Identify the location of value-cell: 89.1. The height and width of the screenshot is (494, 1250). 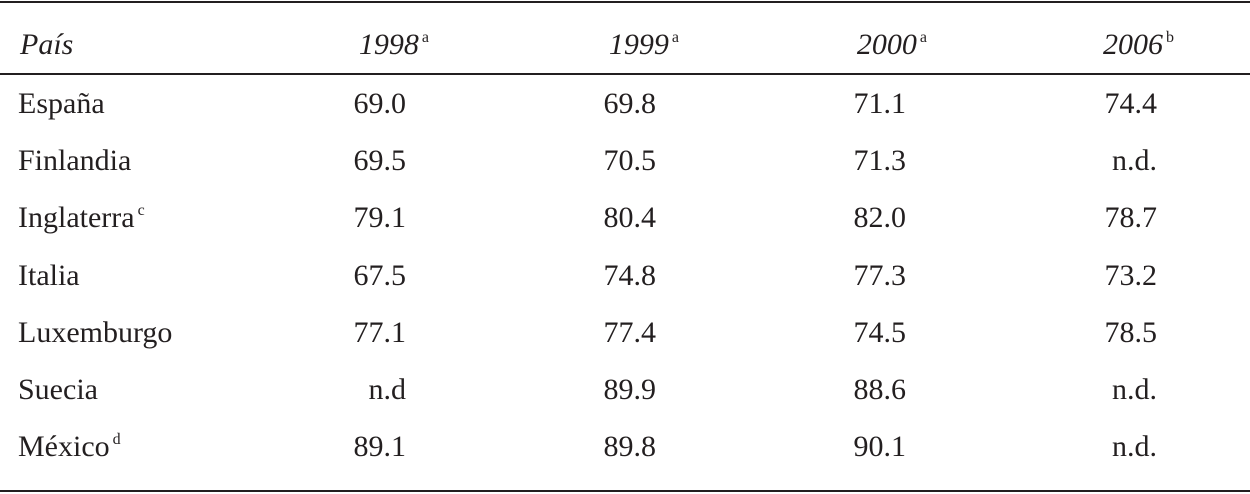
(380, 447).